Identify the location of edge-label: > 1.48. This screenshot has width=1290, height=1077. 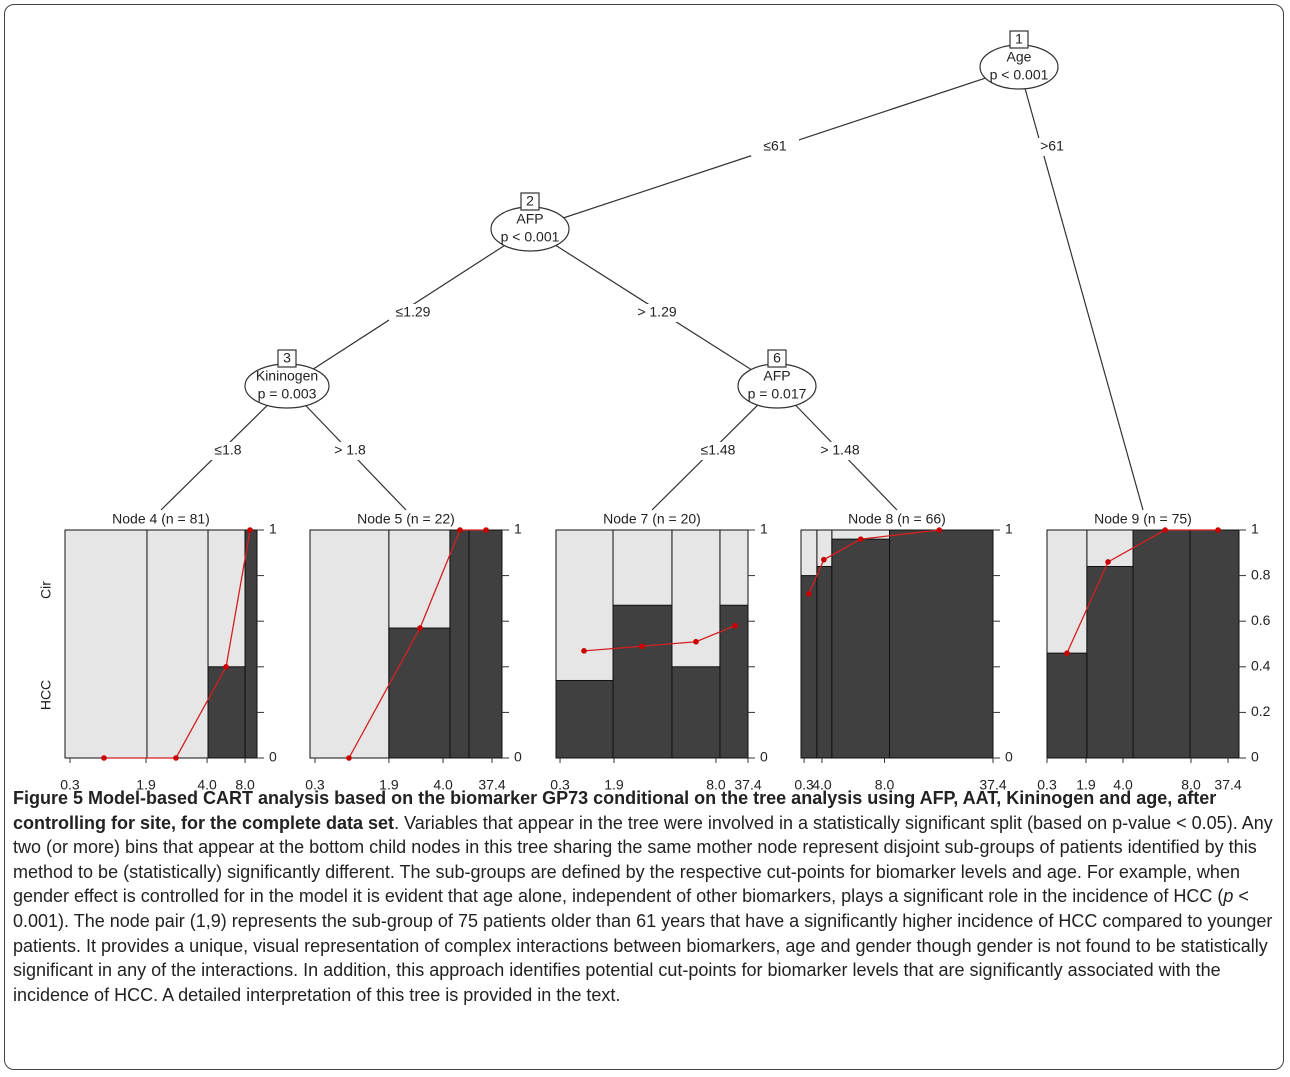
(840, 450).